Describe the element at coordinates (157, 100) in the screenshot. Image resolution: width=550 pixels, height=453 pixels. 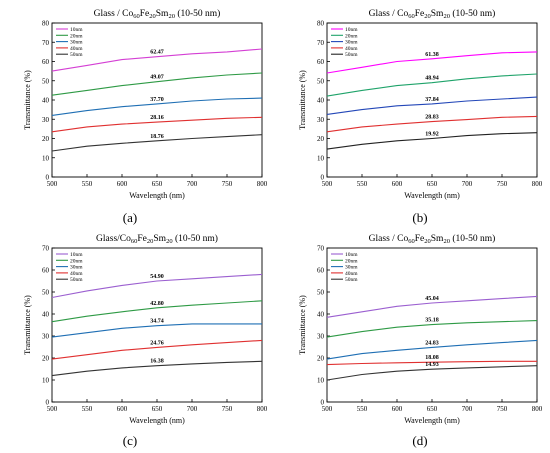
I see `data-label-30nm: 37.70` at that location.